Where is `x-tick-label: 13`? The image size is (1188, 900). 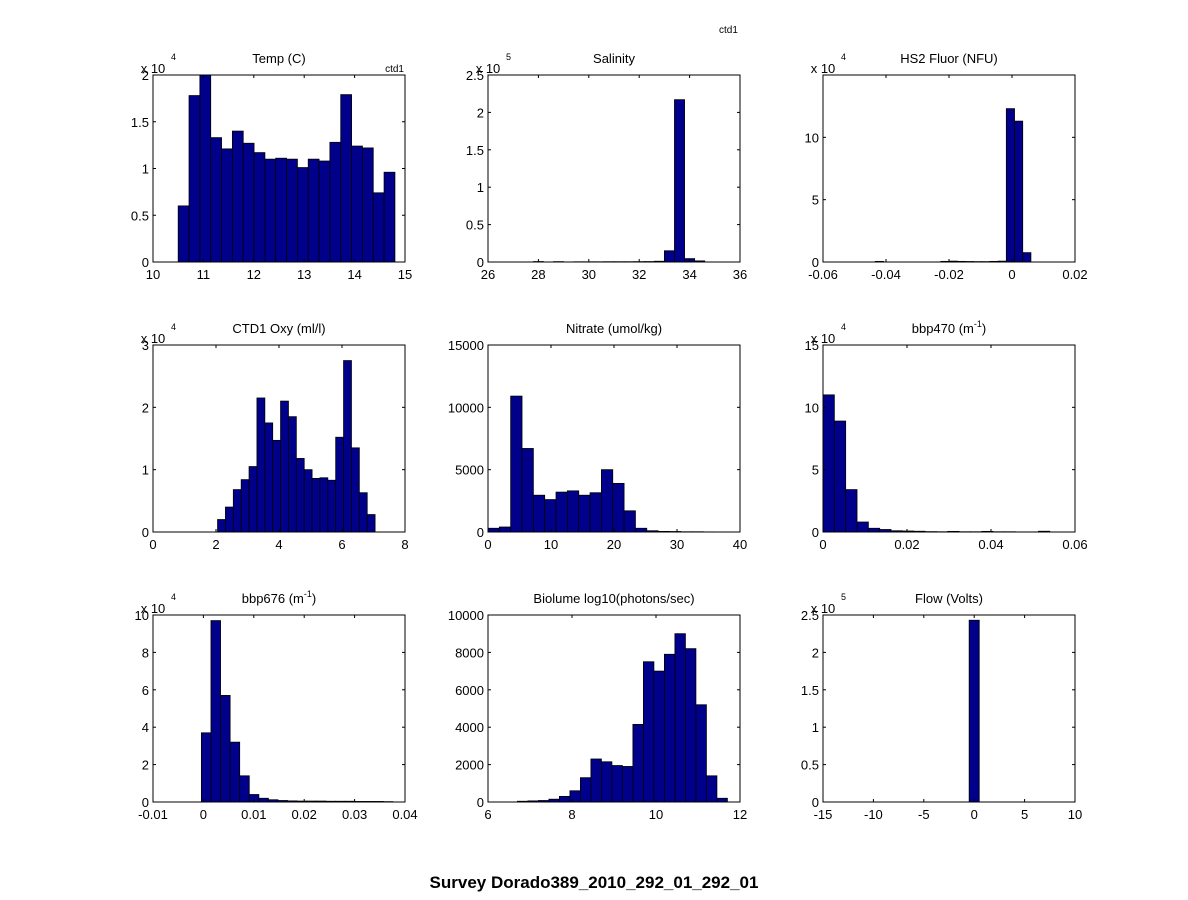 x-tick-label: 13 is located at coordinates (304, 274).